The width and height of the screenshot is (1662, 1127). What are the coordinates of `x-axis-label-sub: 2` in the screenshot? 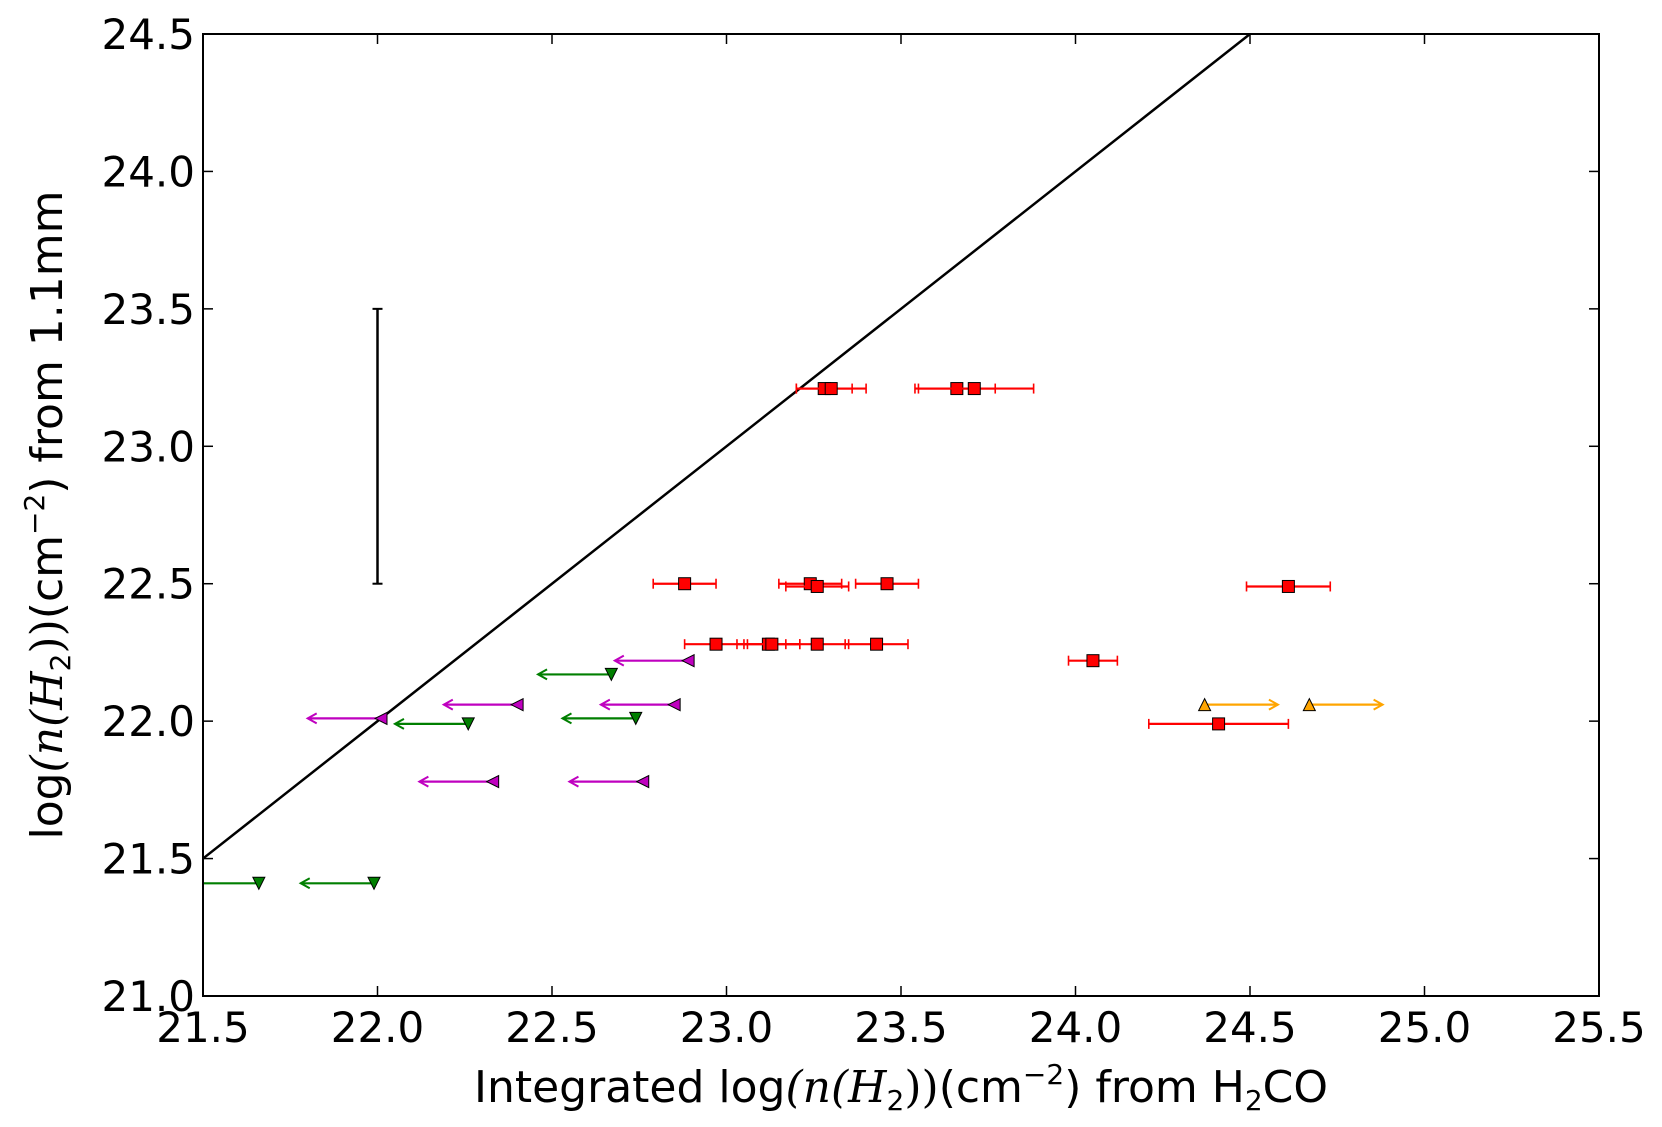 It's located at (896, 1100).